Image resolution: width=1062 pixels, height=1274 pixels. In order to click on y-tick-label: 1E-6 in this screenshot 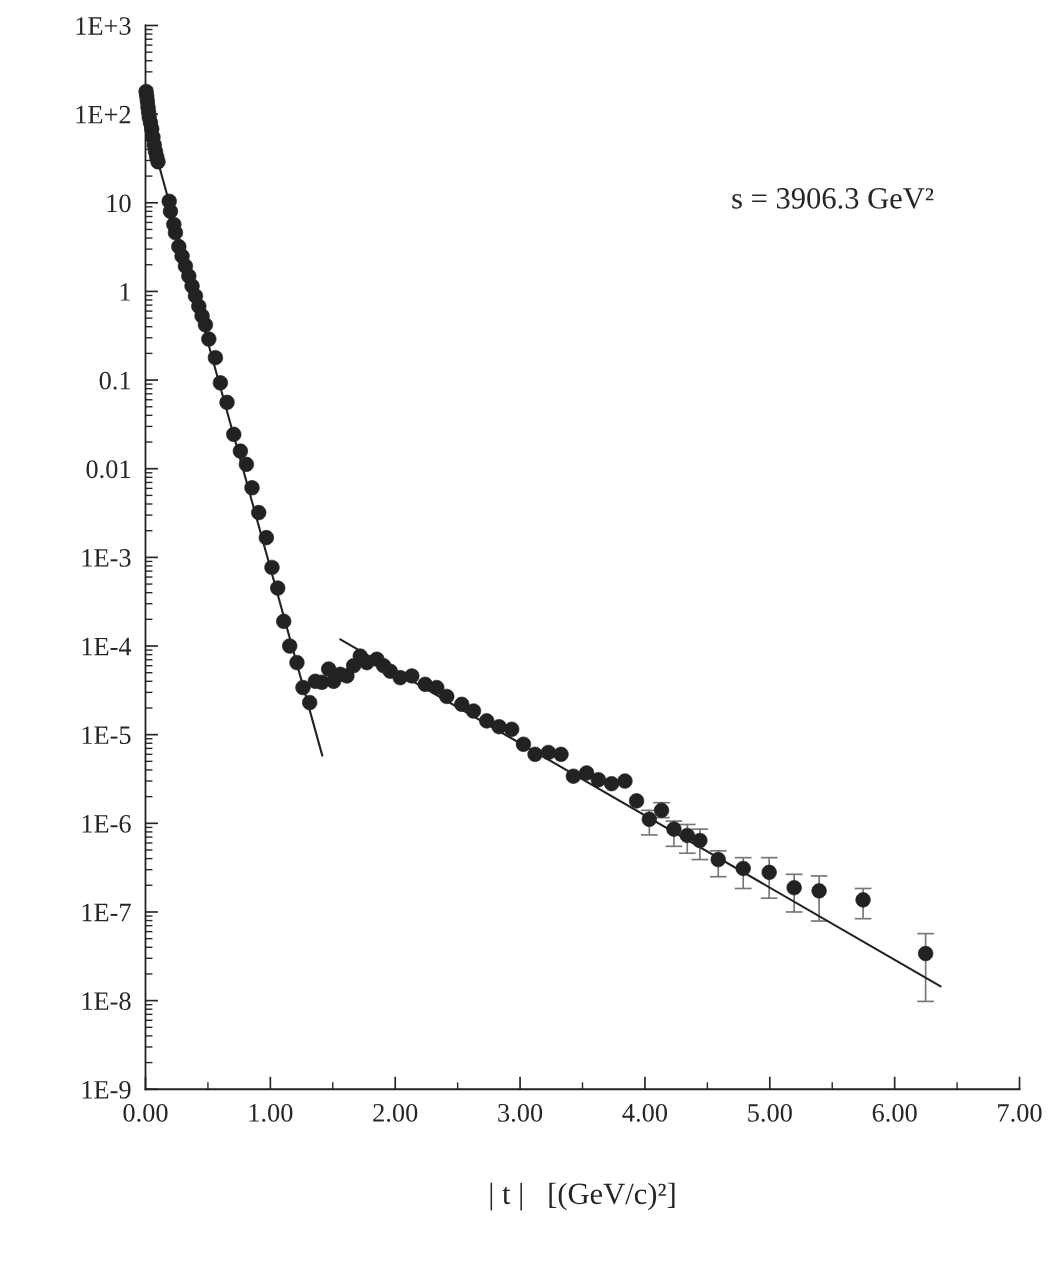, I will do `click(106, 824)`.